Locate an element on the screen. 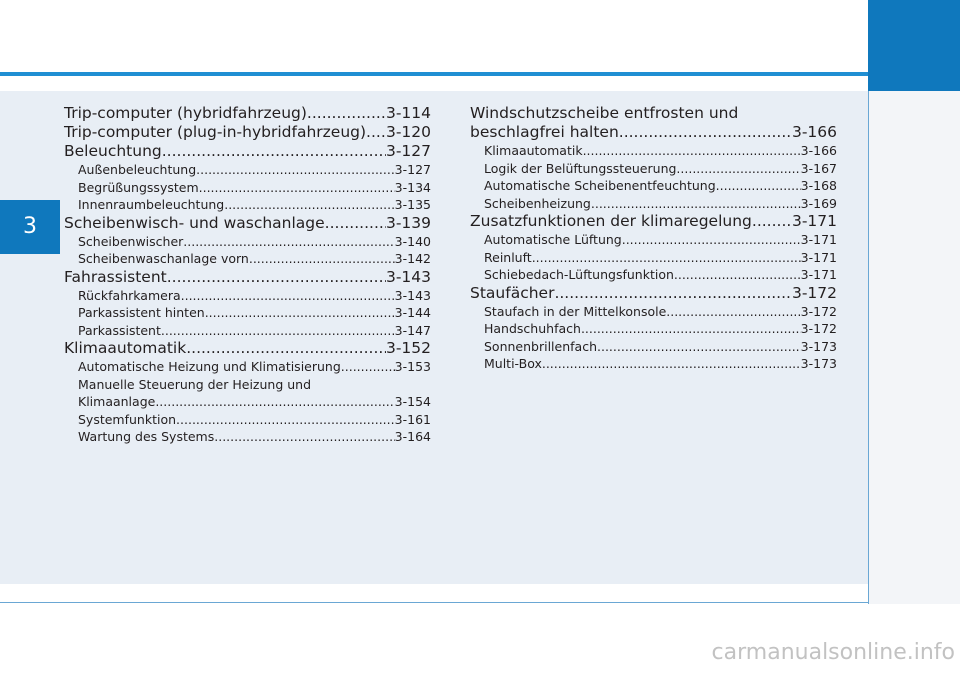 The width and height of the screenshot is (960, 676). toc-entry: Reinluft 3-171 is located at coordinates (653, 258).